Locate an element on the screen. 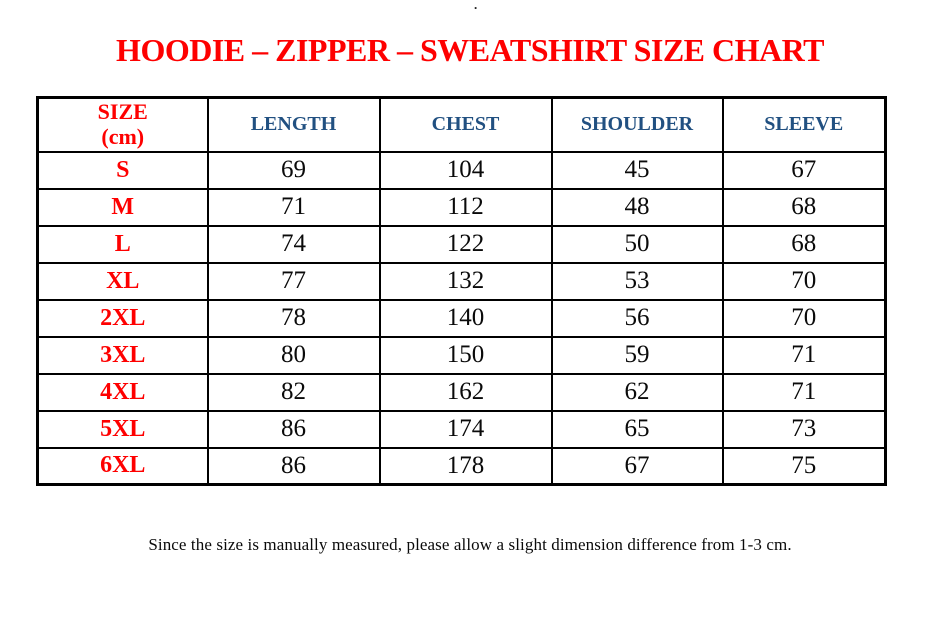  table-row: 5XL 86 174 65 73 is located at coordinates (461, 429).